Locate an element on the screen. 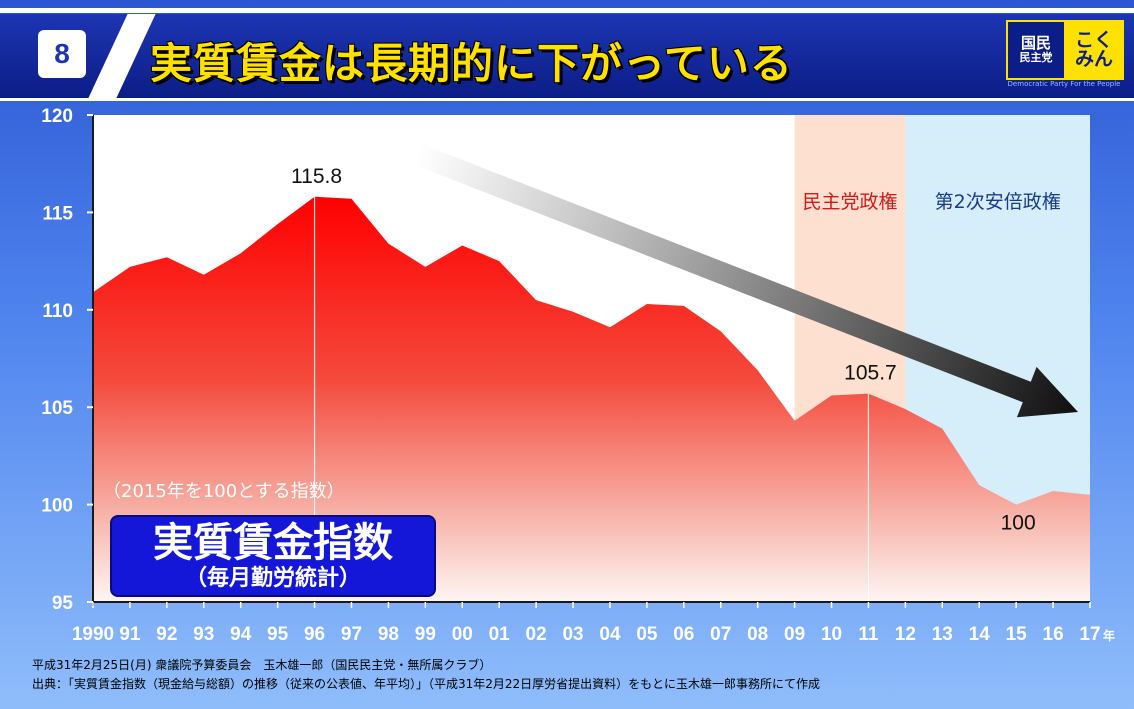  logo-right-block: こく みん is located at coordinates (1094, 50).